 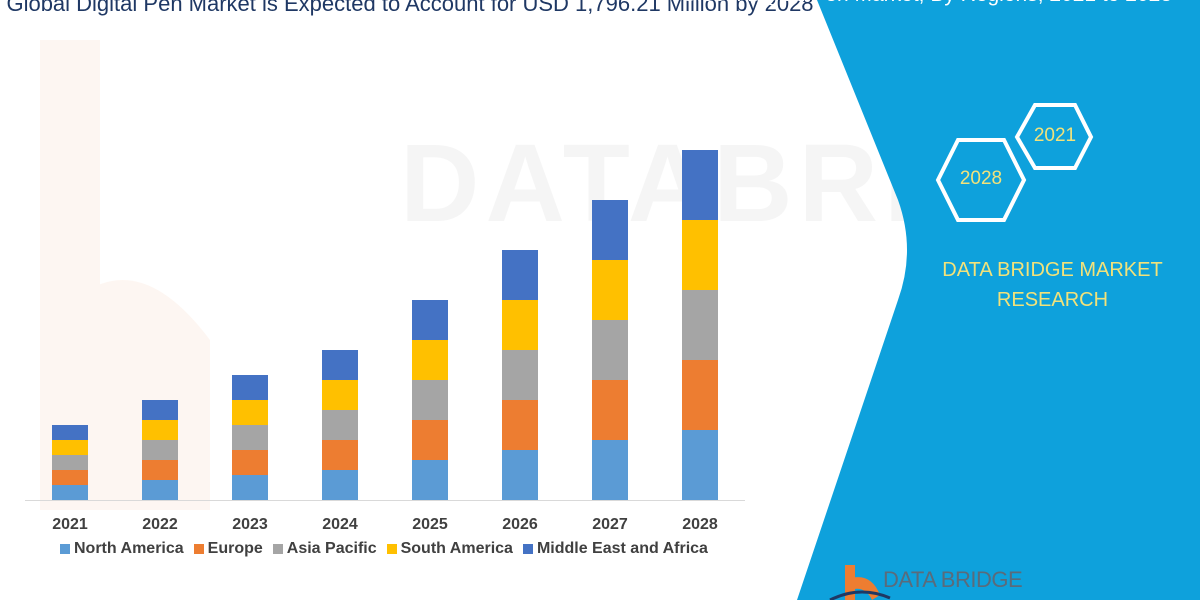 I want to click on hexagon-2028, so click(x=981, y=180).